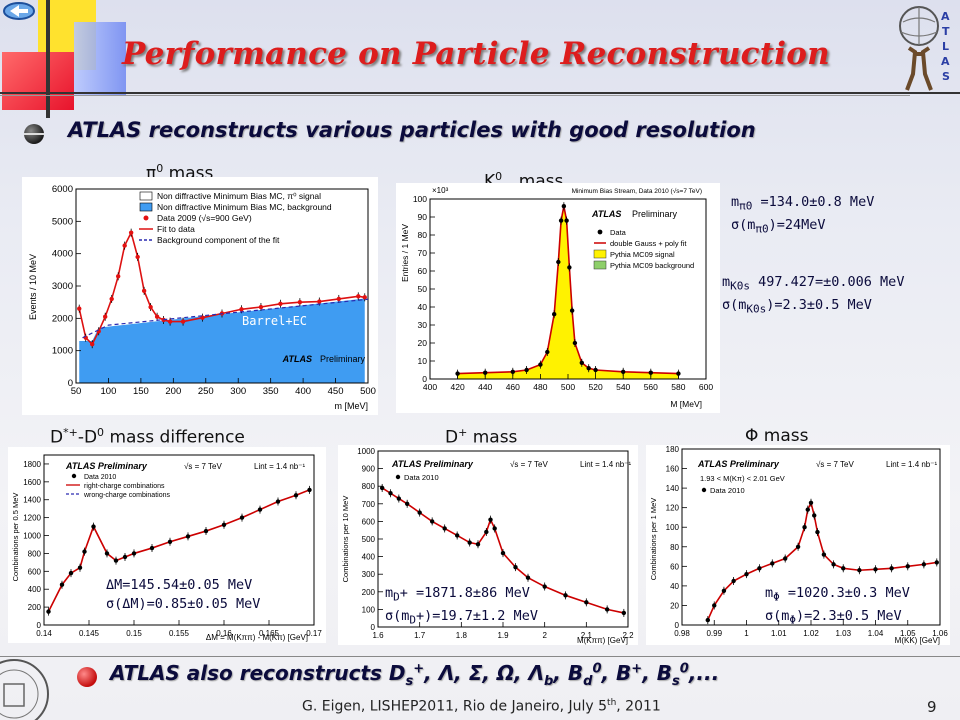 This screenshot has height=720, width=960. Describe the element at coordinates (940, 633) in the screenshot. I see `x-tick-label: 1.06` at that location.